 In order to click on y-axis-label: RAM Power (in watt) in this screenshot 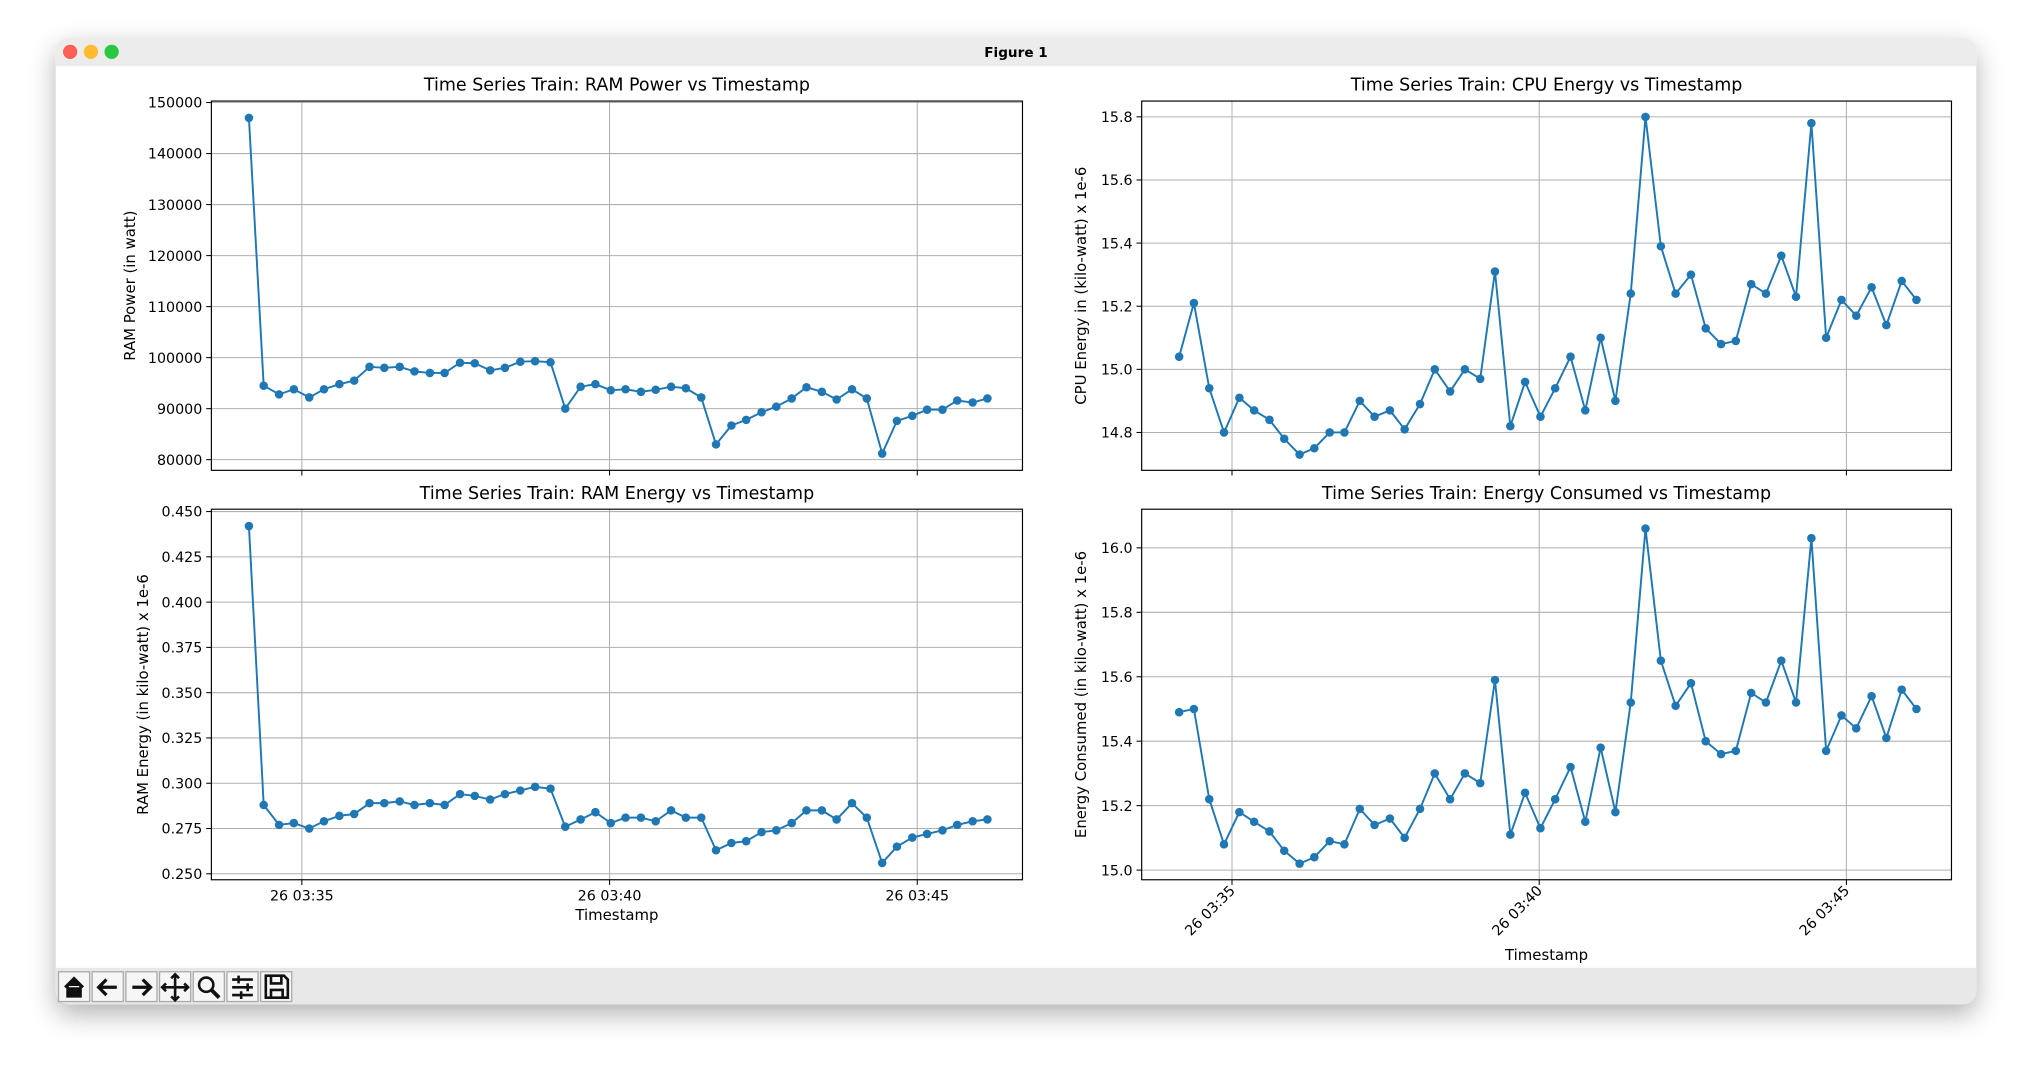, I will do `click(130, 286)`.